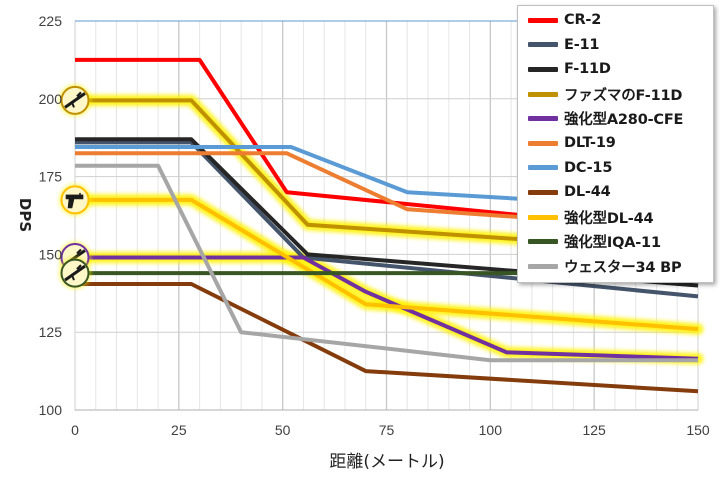  I want to click on pistol-icon, so click(74, 200).